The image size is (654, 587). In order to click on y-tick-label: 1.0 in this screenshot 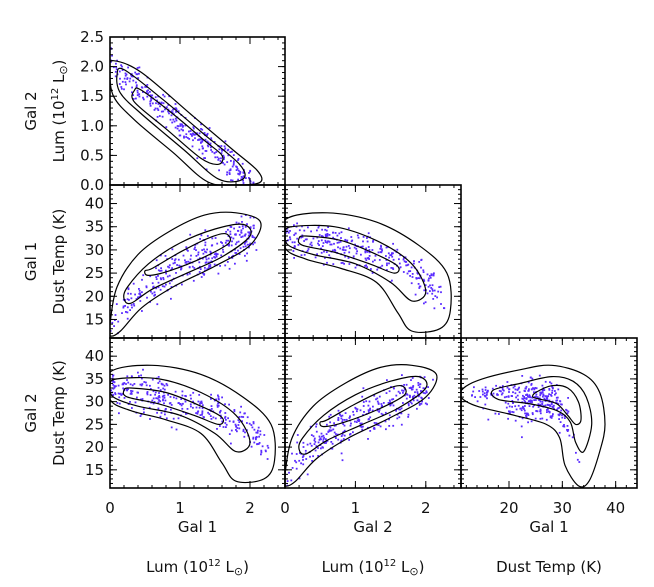, I will do `click(92, 126)`.